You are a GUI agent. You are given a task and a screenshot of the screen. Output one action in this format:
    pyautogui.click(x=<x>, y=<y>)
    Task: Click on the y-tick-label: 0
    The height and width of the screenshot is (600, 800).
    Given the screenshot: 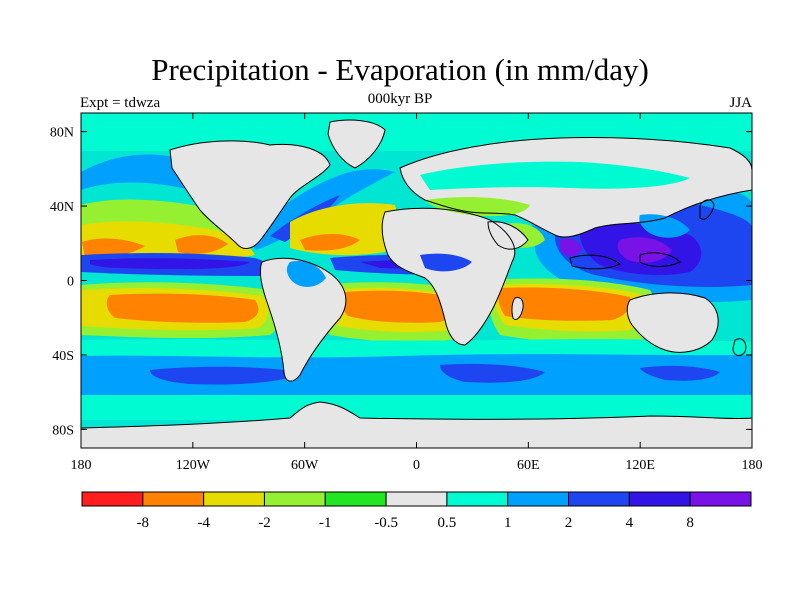 What is the action you would take?
    pyautogui.click(x=70, y=282)
    